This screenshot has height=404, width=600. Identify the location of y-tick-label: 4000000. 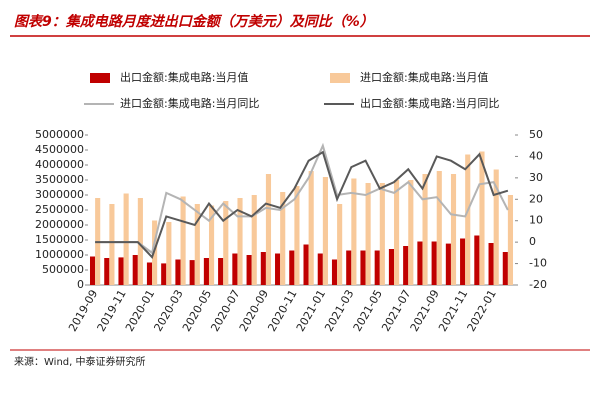
(59, 164).